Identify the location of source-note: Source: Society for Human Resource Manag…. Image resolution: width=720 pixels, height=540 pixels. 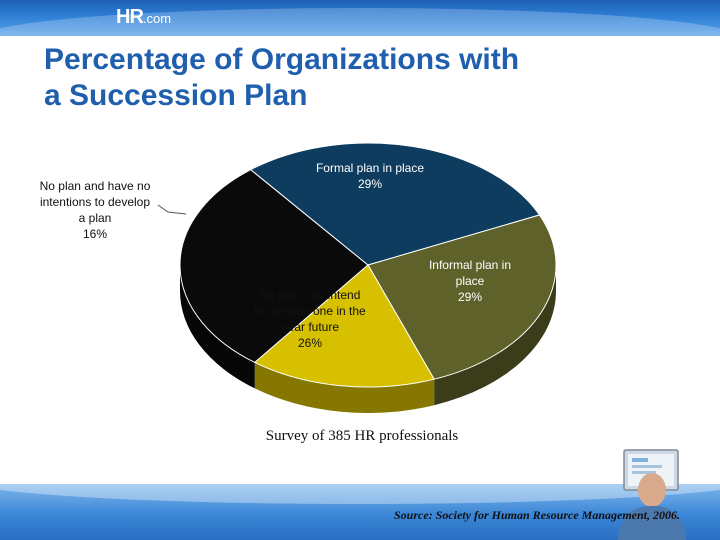
(536, 515).